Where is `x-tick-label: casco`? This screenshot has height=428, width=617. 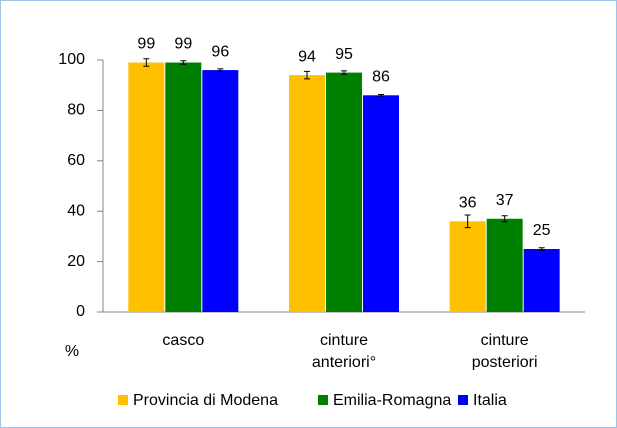
x-tick-label: casco is located at coordinates (183, 340).